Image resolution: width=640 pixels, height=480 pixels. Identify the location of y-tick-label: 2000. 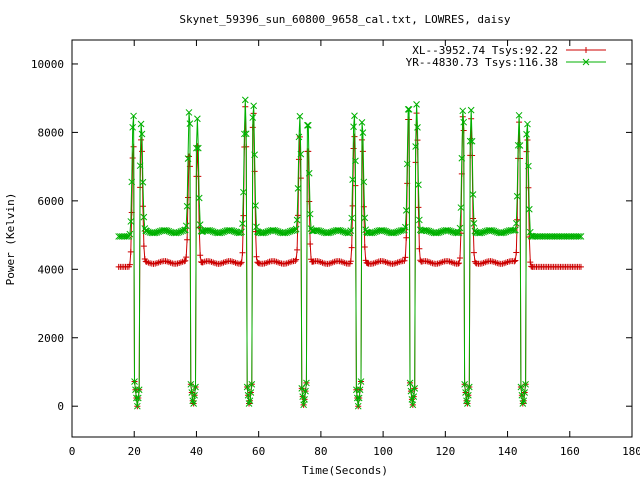
(51, 338).